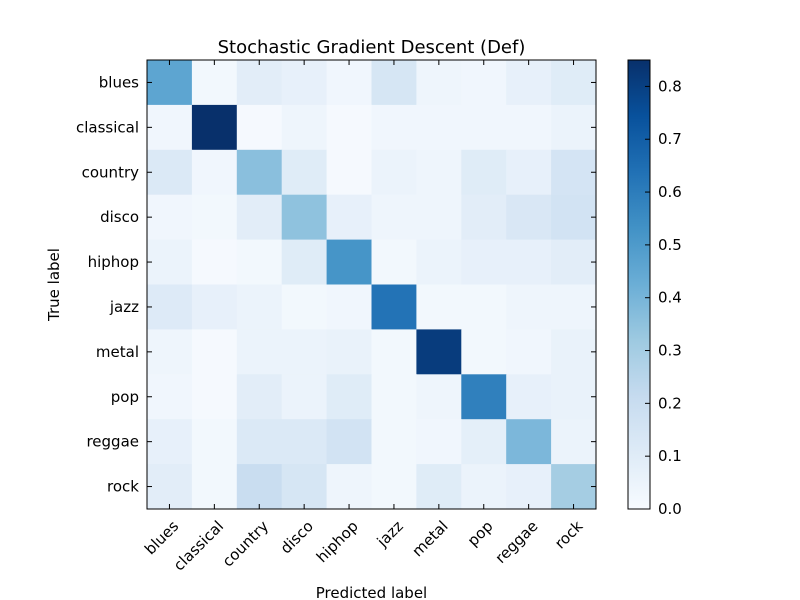  Describe the element at coordinates (198, 545) in the screenshot. I see `x-tick-label: classical` at that location.